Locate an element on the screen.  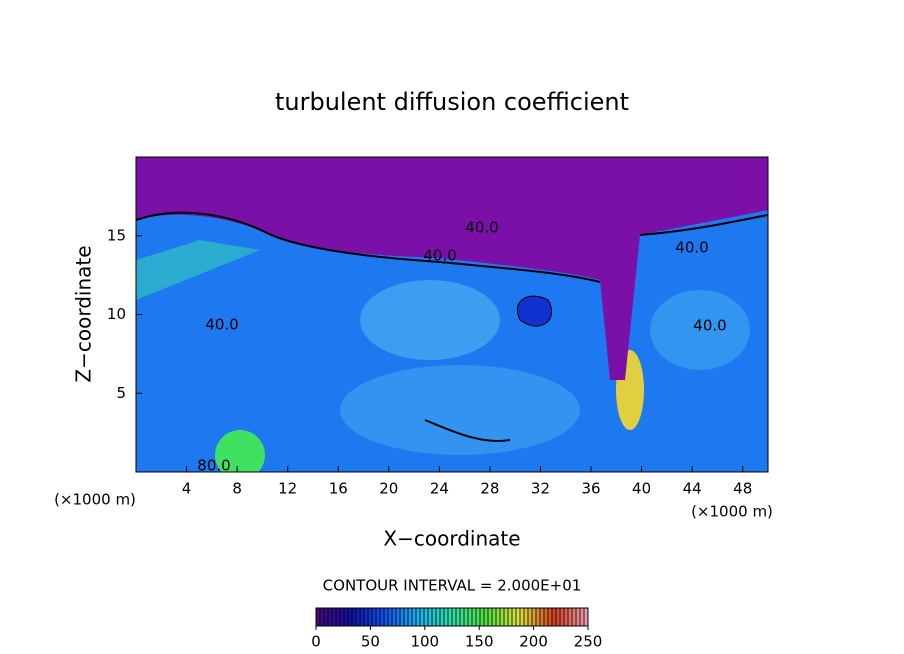
y-unit-label: (×1000 m) is located at coordinates (95, 500).